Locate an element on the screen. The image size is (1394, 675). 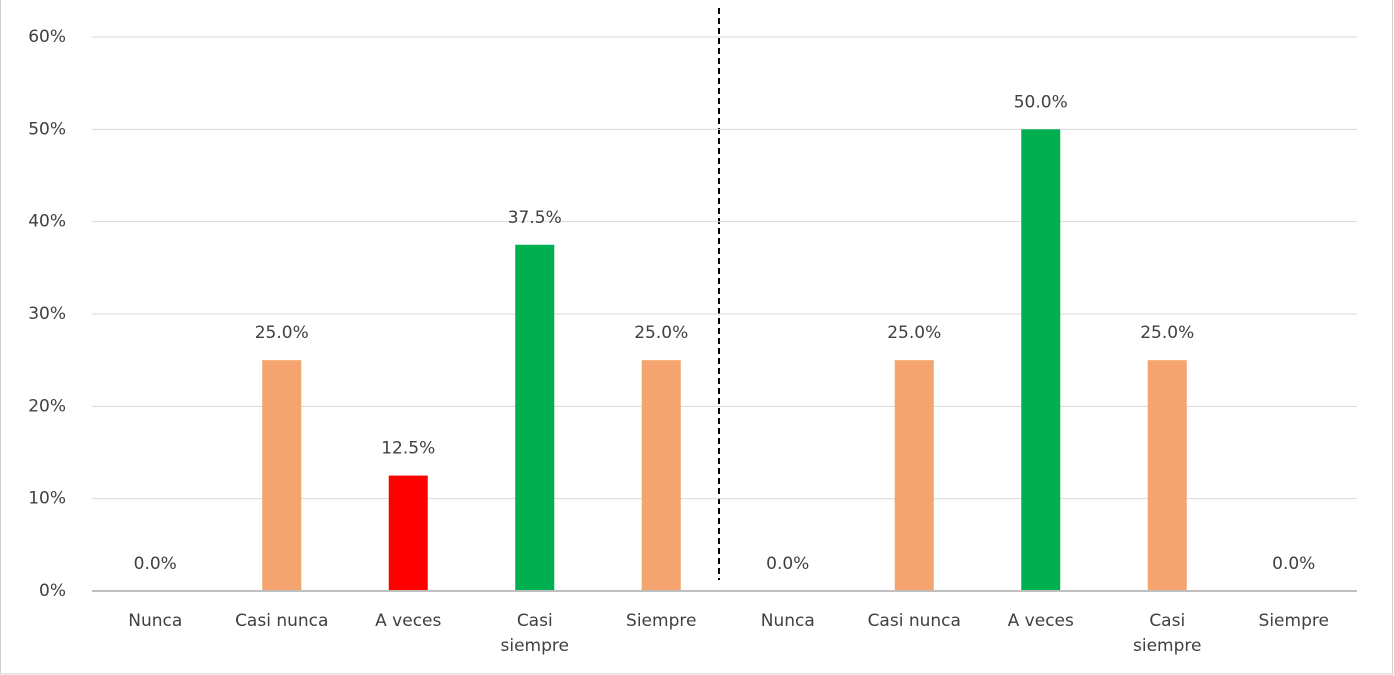
data-label: 37.5% is located at coordinates (535, 218).